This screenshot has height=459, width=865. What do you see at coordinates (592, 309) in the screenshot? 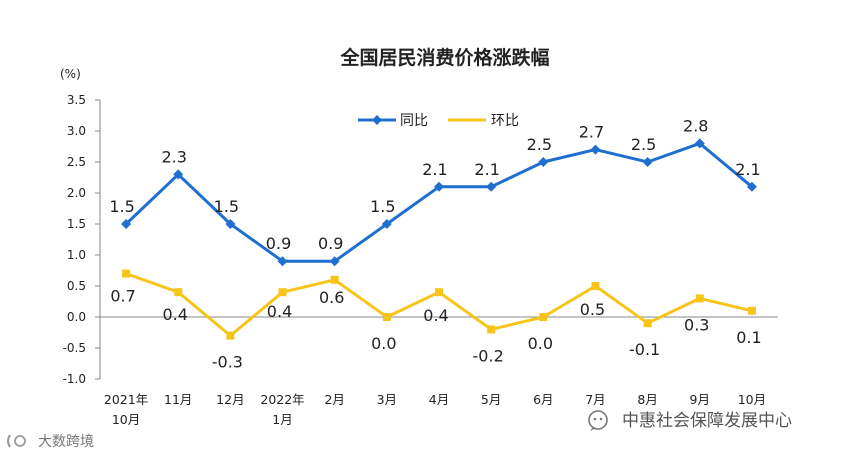
I see `huanbi-data-label: 0.5` at bounding box center [592, 309].